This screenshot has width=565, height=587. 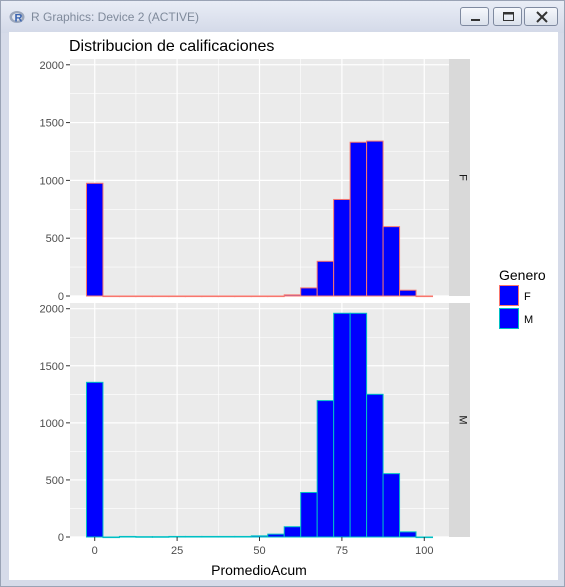 What do you see at coordinates (474, 16) in the screenshot?
I see `minimize-button` at bounding box center [474, 16].